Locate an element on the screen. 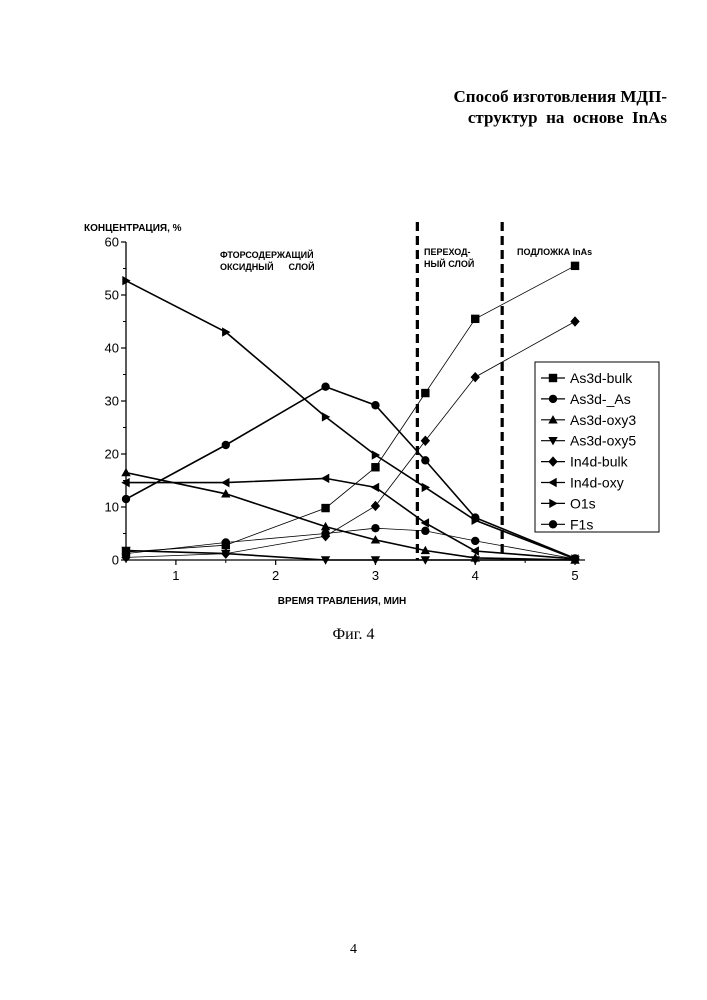 This screenshot has height=1000, width=707. region-label-line1: ПОДЛОЖКА InAs is located at coordinates (554, 252).